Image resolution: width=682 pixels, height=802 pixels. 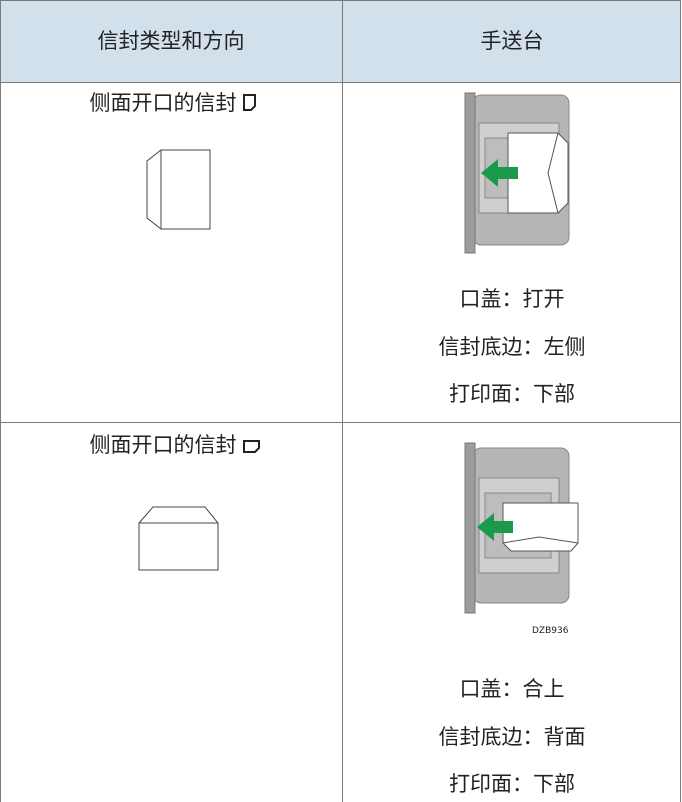 What do you see at coordinates (512, 347) in the screenshot?
I see `setting: 信封底边：左侧` at bounding box center [512, 347].